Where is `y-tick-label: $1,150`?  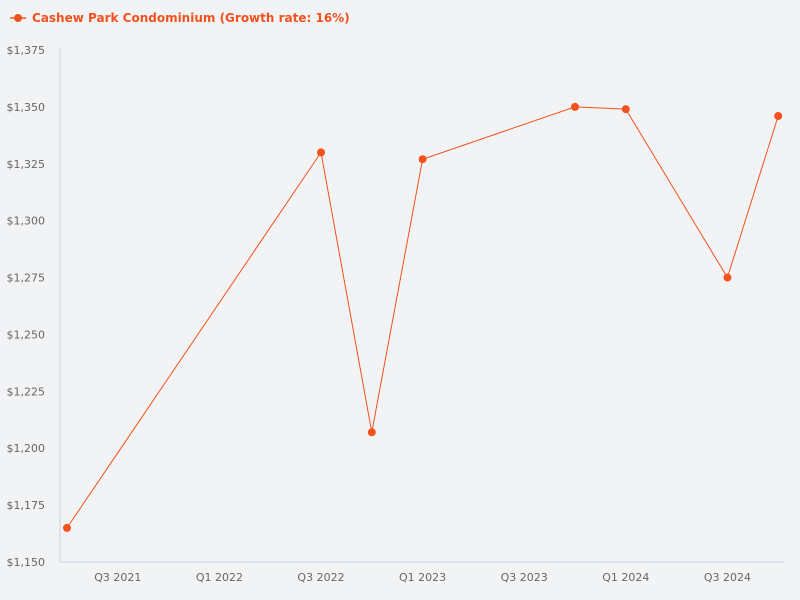 y-tick-label: $1,150 is located at coordinates (26, 562).